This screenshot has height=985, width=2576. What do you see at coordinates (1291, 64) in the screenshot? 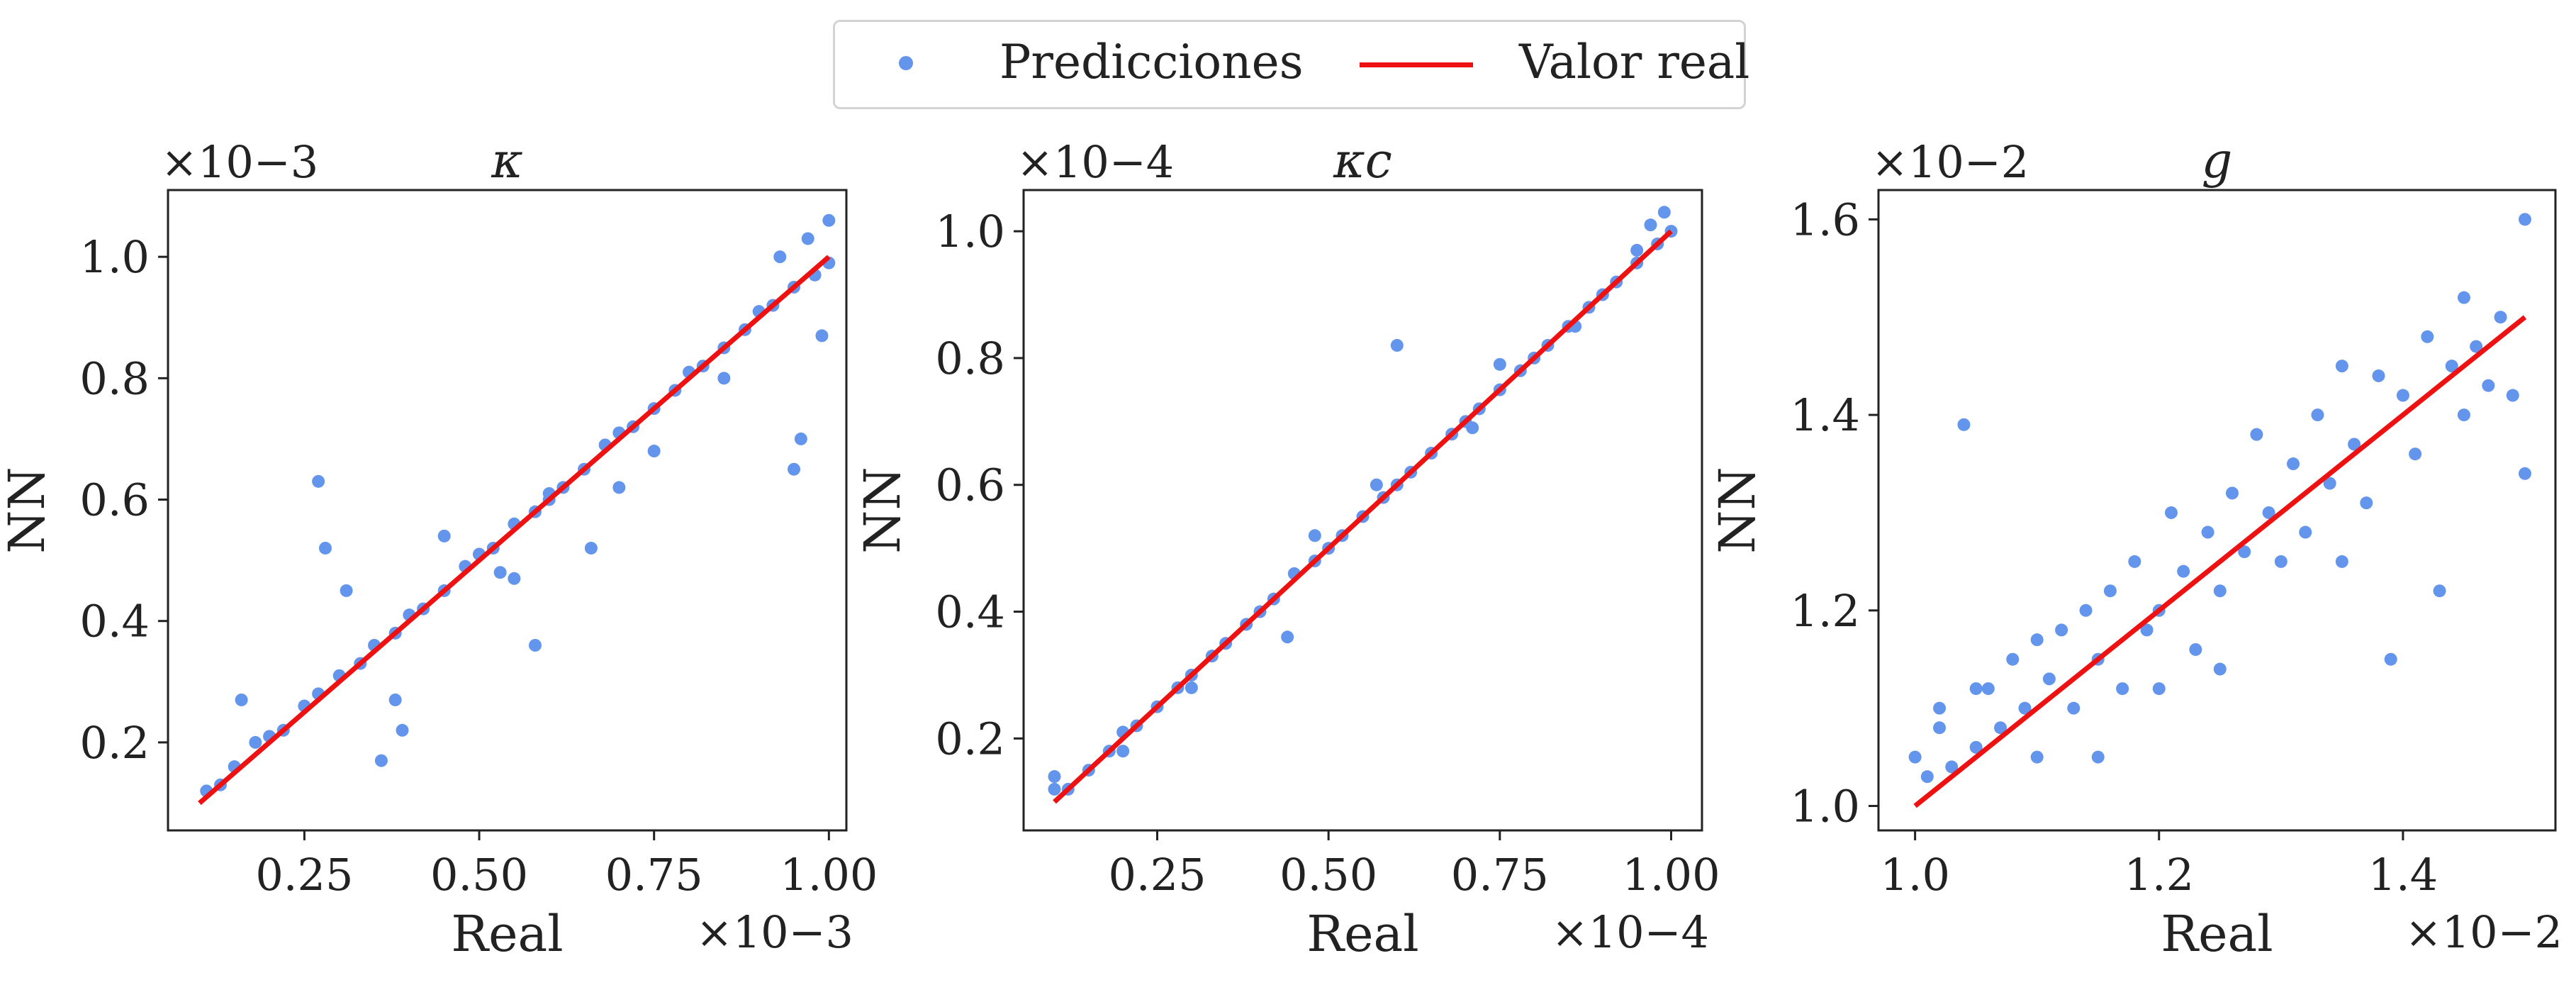
I see `legend: Predicciones Valor real` at bounding box center [1291, 64].